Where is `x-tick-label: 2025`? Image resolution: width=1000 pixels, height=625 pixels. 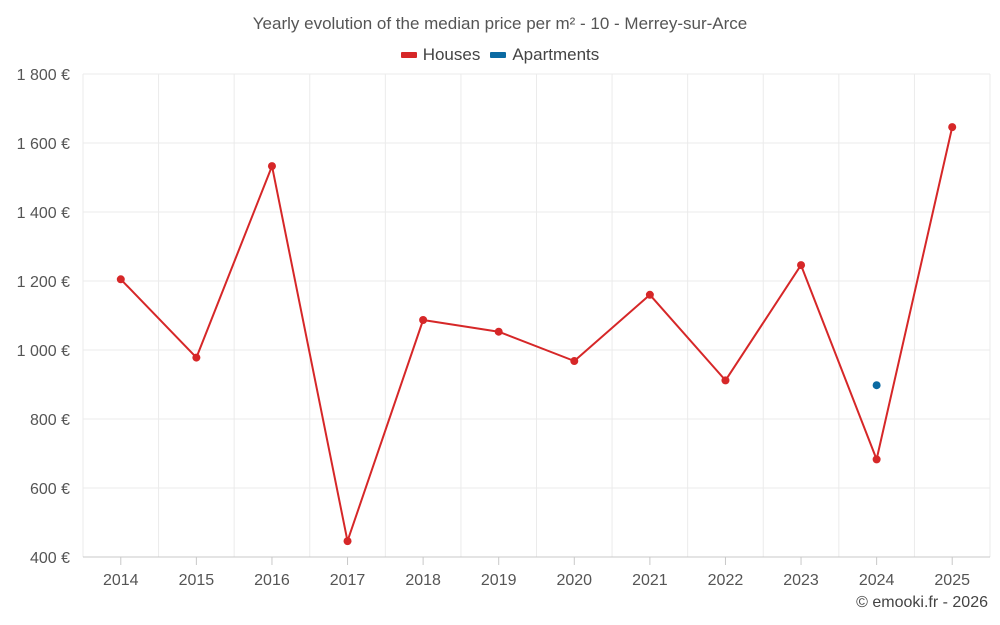
x-tick-label: 2025 is located at coordinates (952, 580).